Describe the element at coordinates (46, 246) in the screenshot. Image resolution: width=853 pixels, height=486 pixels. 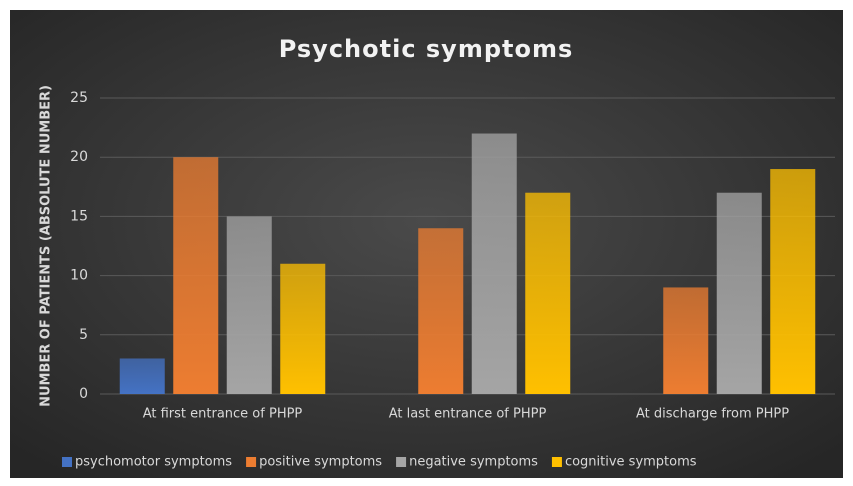
I see `y-axis-label: NUMBER OF PATIENTS (ABSOLUTE NUMBER)` at that location.